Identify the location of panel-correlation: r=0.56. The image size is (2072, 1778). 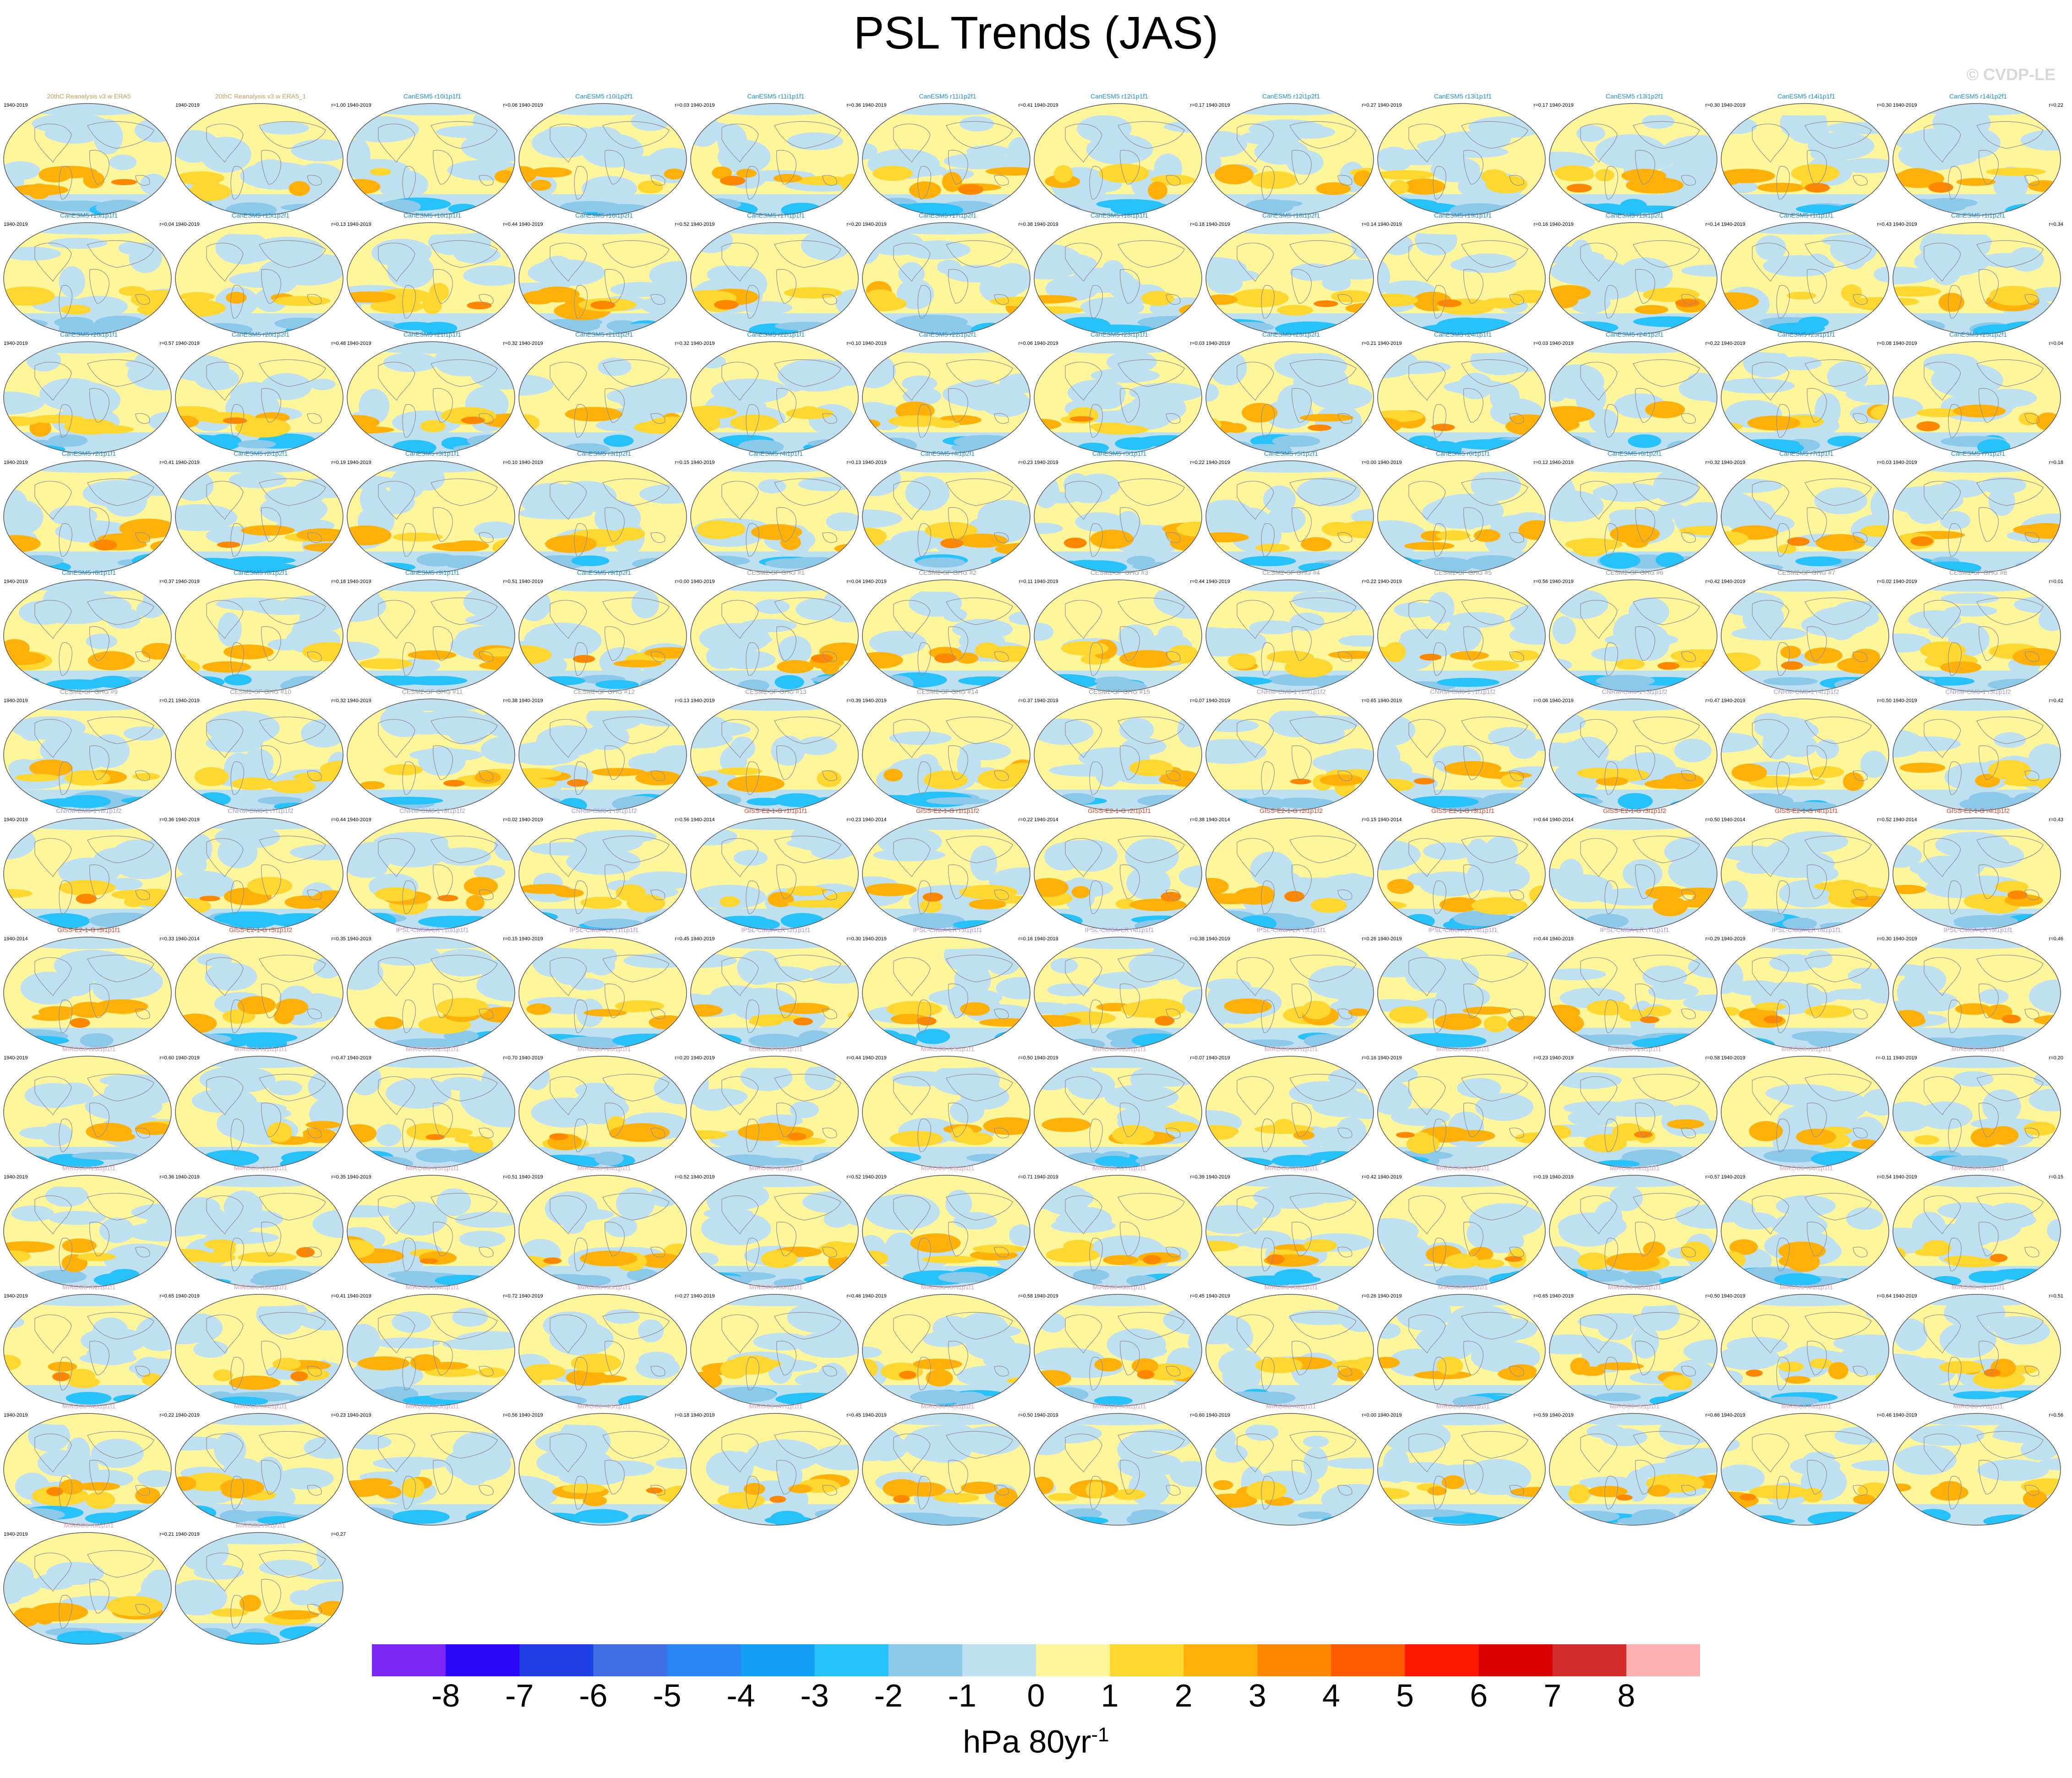
(1541, 581).